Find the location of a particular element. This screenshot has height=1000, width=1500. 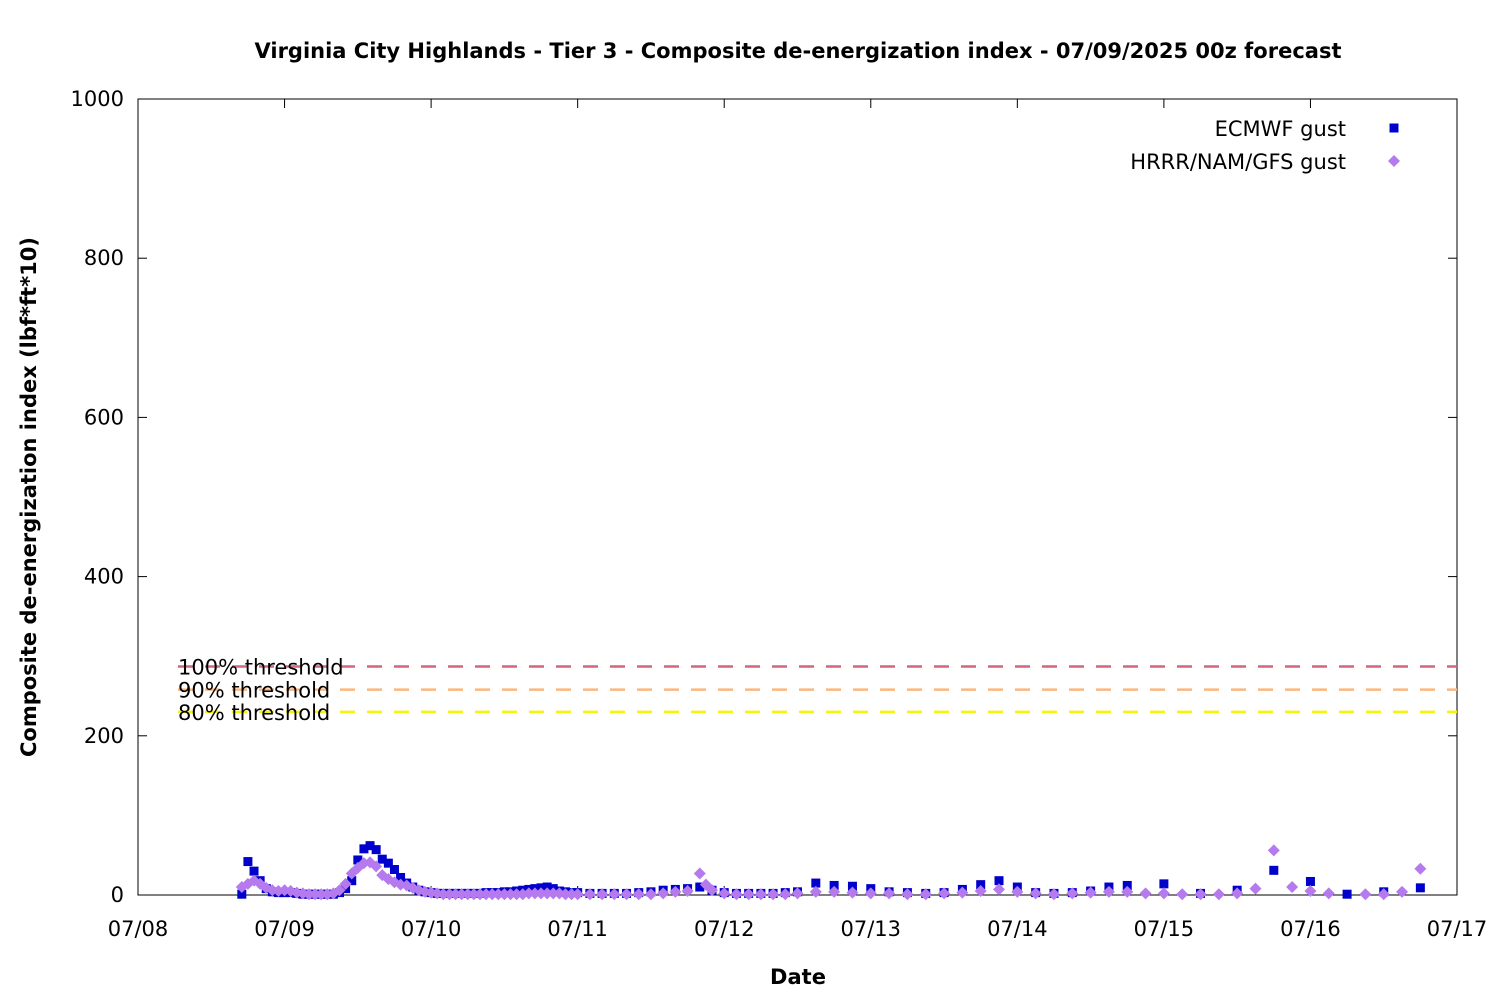

threshold-label: 100% threshold is located at coordinates (261, 668).